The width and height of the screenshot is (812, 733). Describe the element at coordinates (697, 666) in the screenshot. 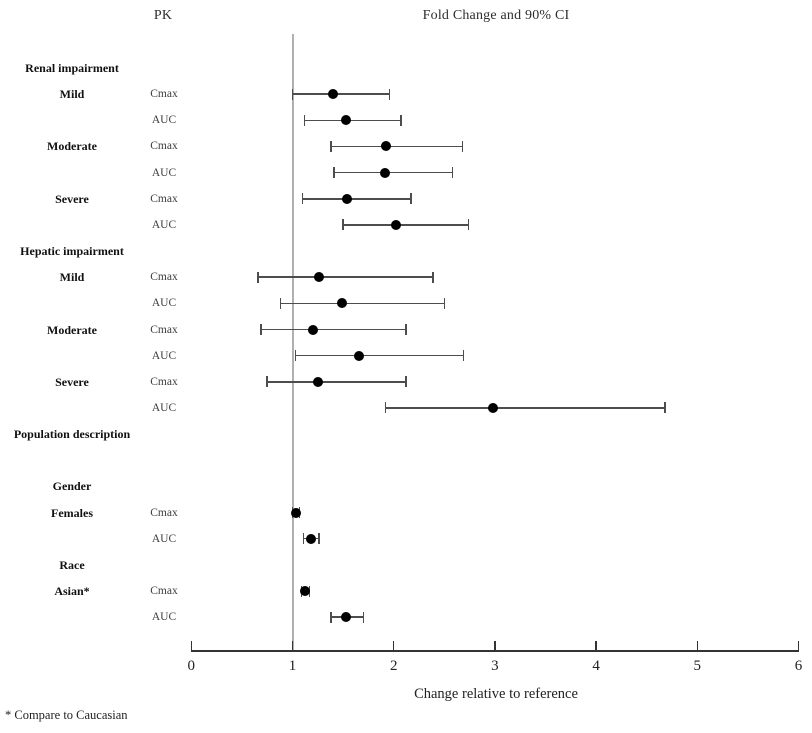

I see `x-axis-tick-label: 5` at that location.